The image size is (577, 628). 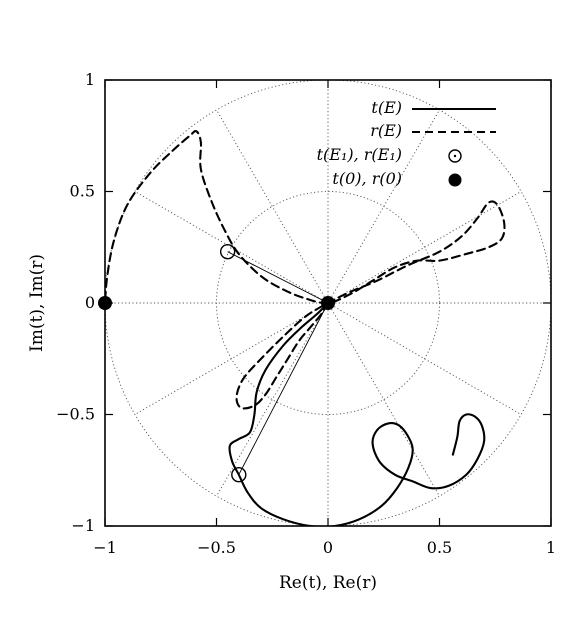 I want to click on x-tick-label: −0.5, so click(x=216, y=547).